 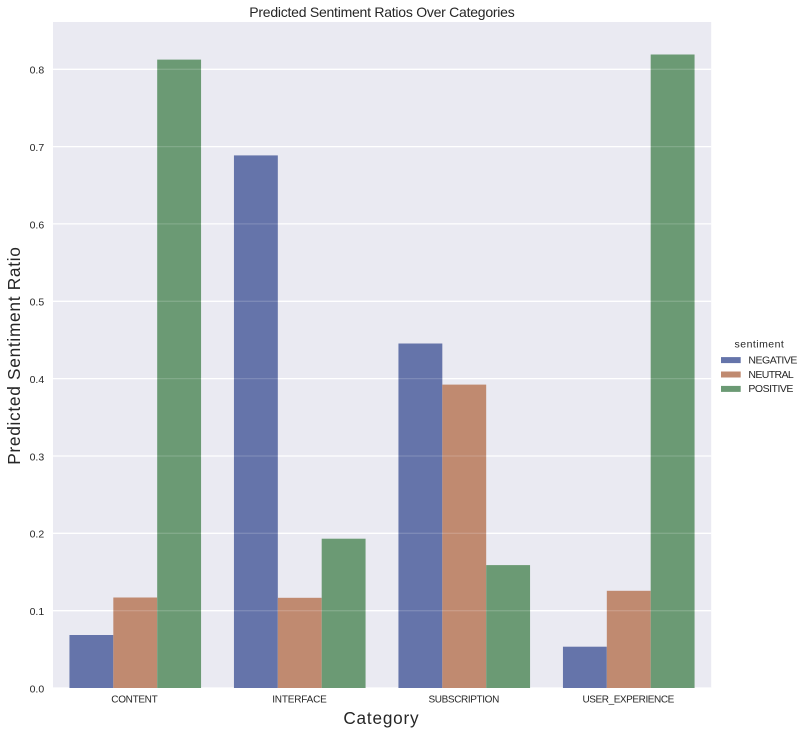 I want to click on svg-text: 0.8, so click(x=37, y=71).